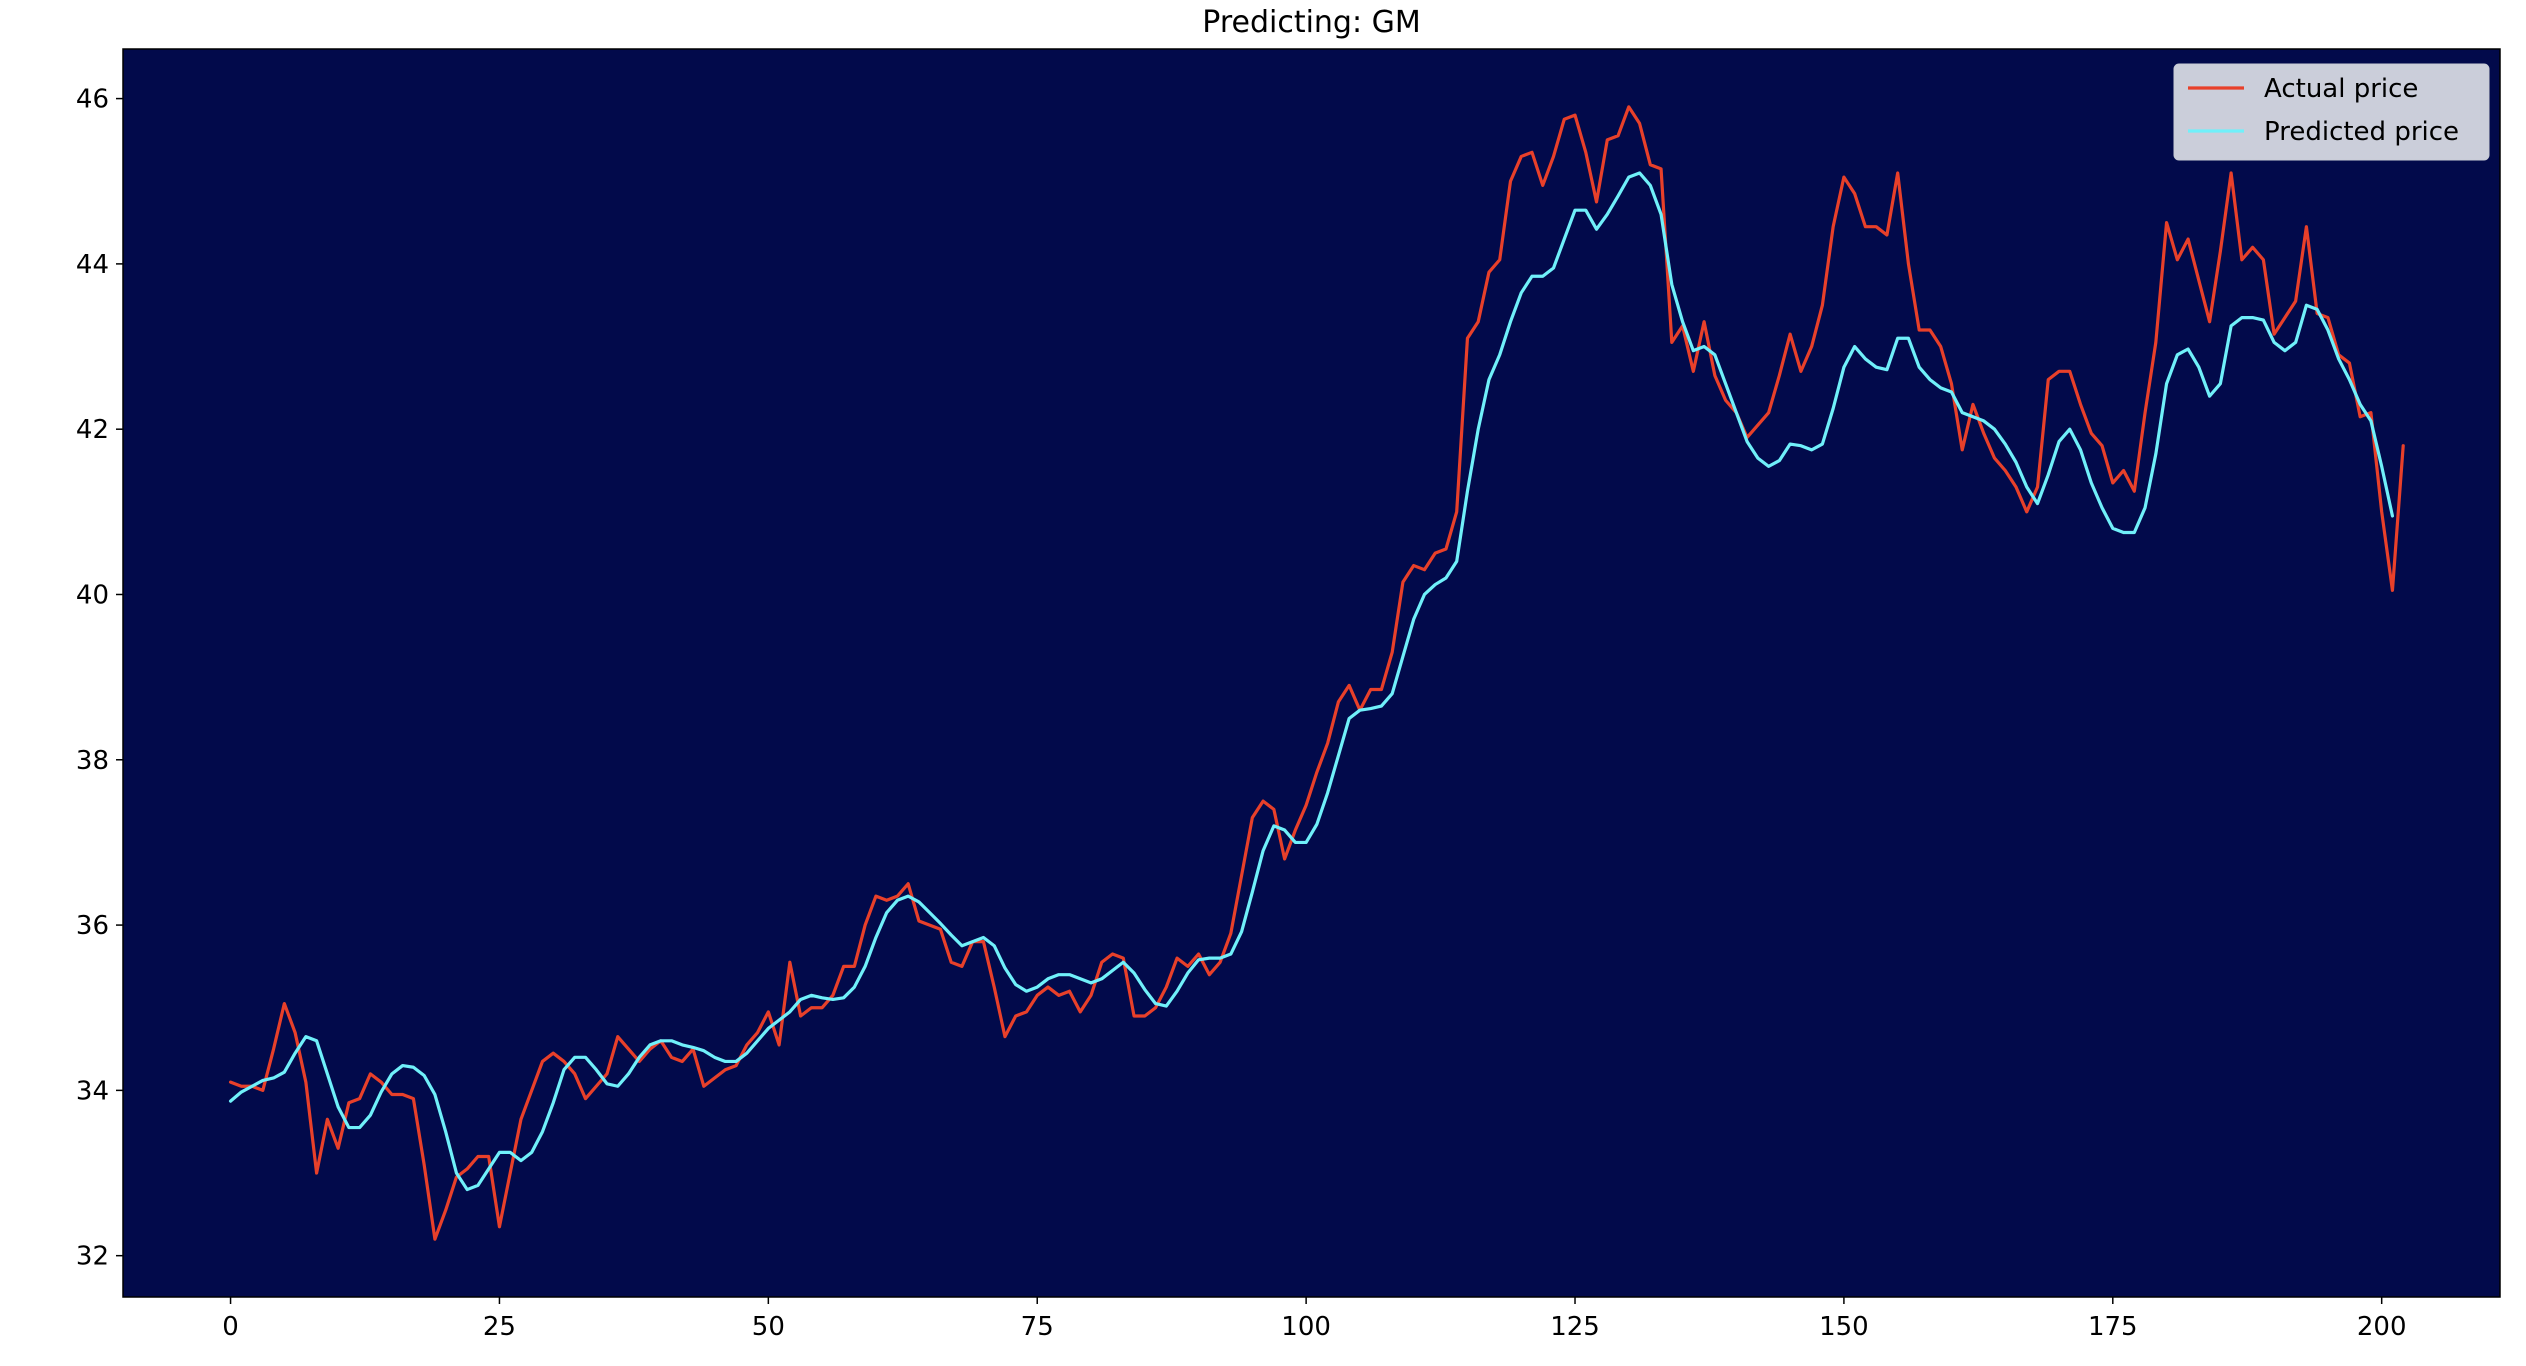  Describe the element at coordinates (92, 265) in the screenshot. I see `y-tick-label: 44` at that location.